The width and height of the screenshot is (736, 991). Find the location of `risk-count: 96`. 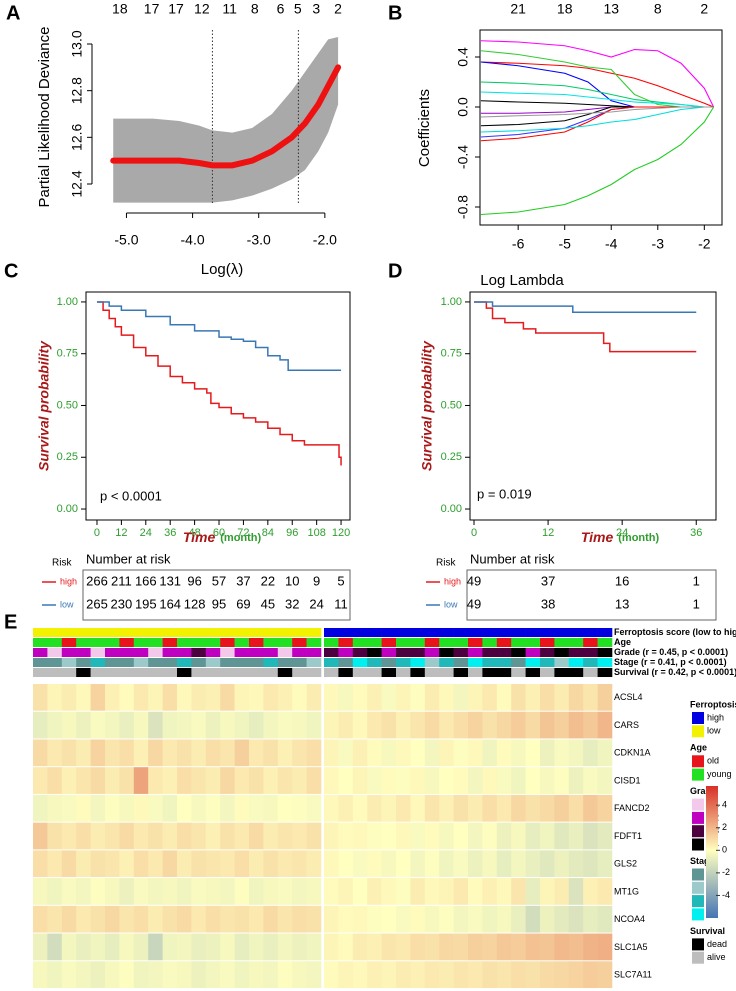

risk-count: 96 is located at coordinates (194, 580).